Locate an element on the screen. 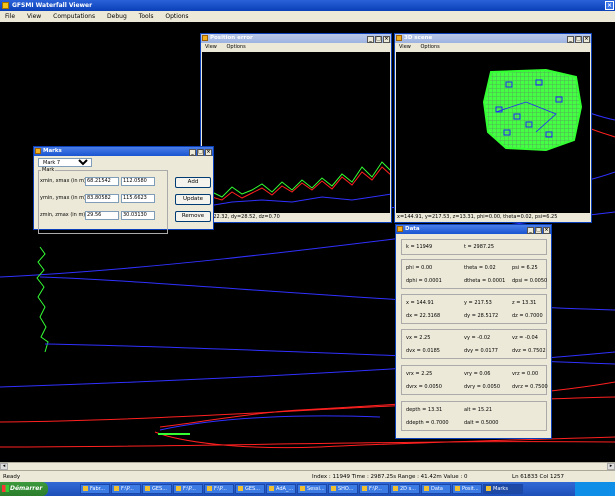  scene-3d-titlebar: 3D scene _ □ × is located at coordinates (493, 38).